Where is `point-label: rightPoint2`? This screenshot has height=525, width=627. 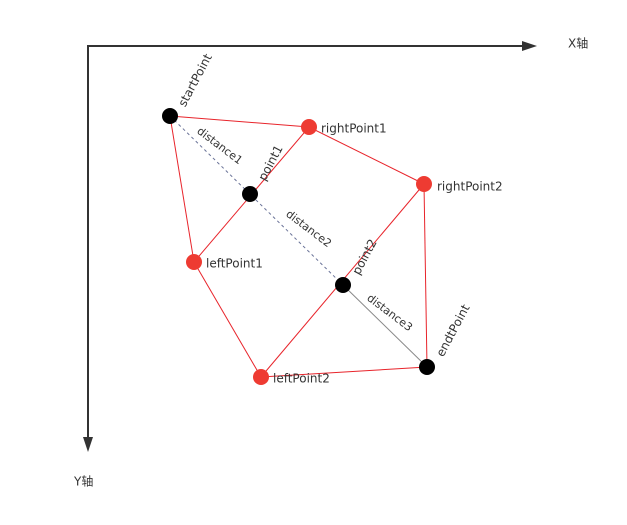
point-label: rightPoint2 is located at coordinates (470, 187).